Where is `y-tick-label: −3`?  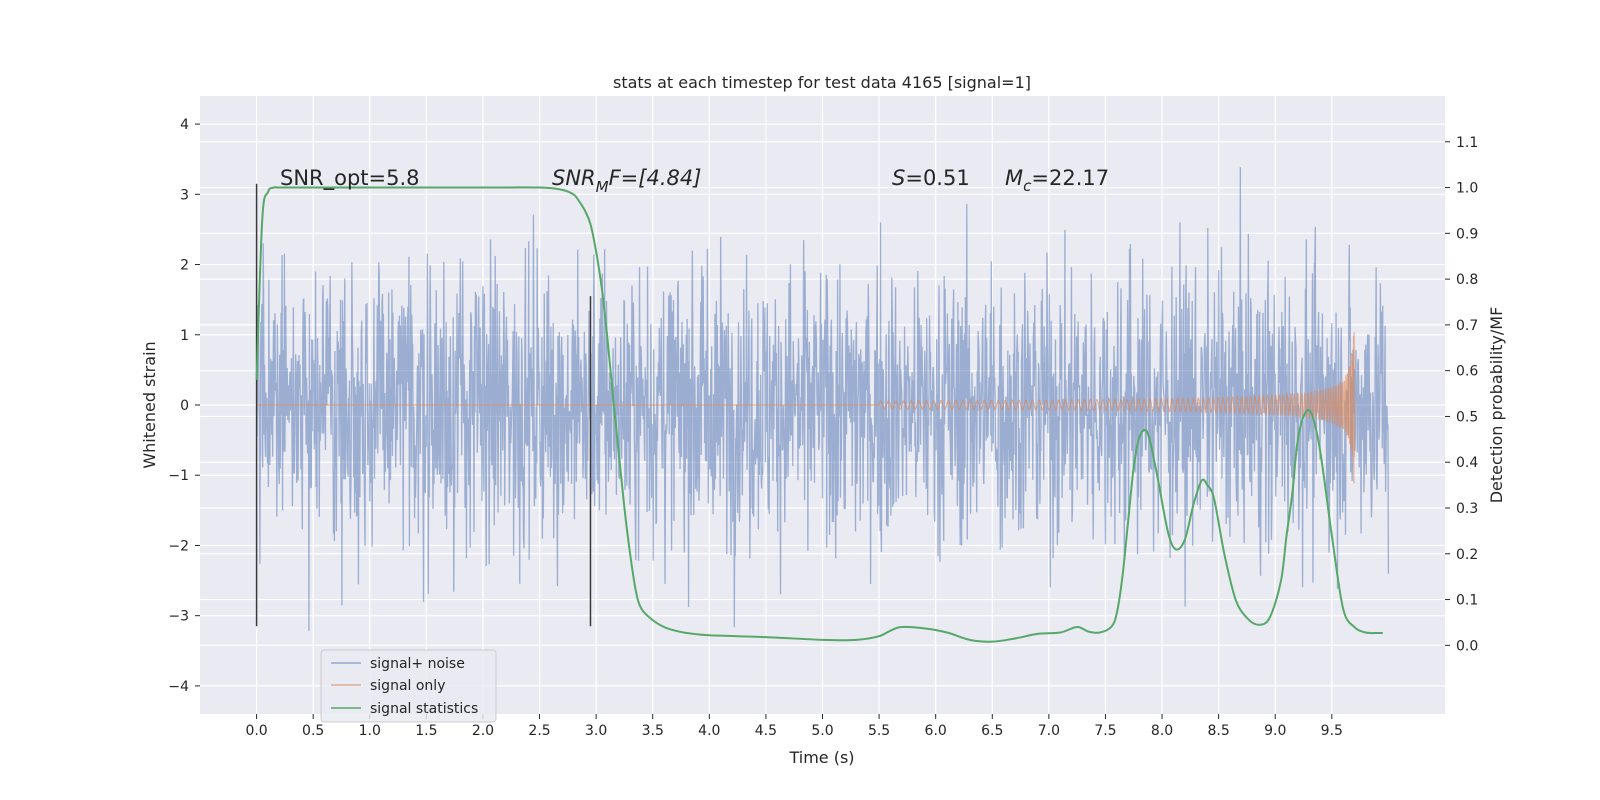
y-tick-label: −3 is located at coordinates (178, 617).